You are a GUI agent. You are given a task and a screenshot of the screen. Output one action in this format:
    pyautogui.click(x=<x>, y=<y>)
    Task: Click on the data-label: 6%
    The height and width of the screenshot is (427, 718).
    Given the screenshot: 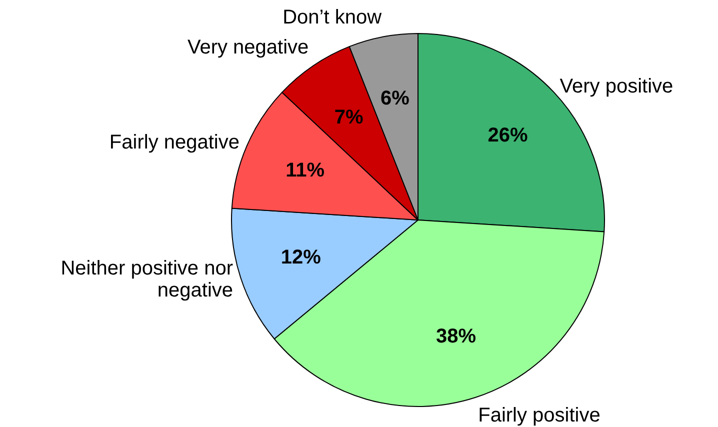 What is the action you would take?
    pyautogui.click(x=395, y=99)
    